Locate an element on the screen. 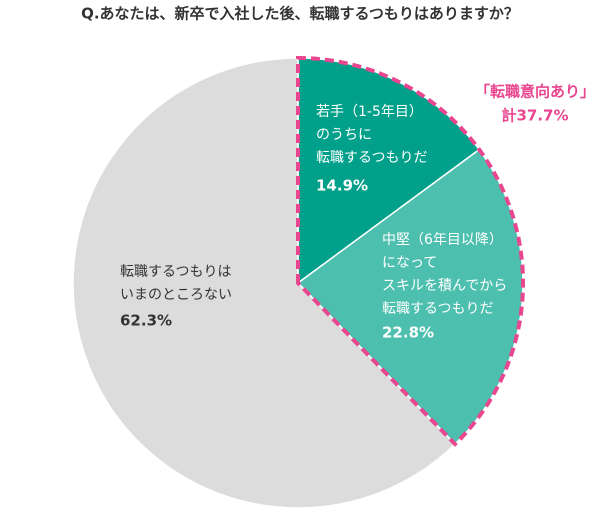 This screenshot has width=600, height=510. chart-title: Q.あなたは、新卒で入社した後、転職するつもりはありますか？ is located at coordinates (300, 14).